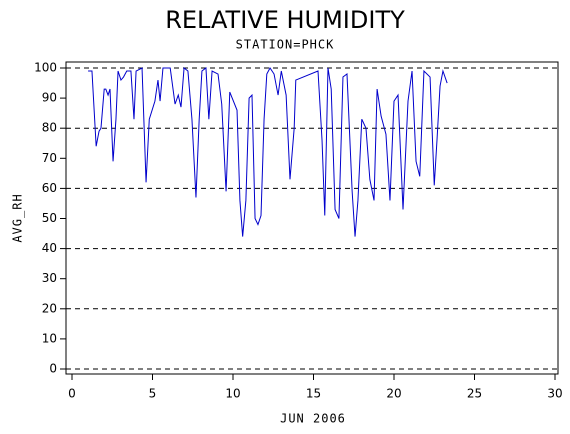 The image size is (570, 434). What do you see at coordinates (153, 394) in the screenshot?
I see `x-tick-label: 5` at bounding box center [153, 394].